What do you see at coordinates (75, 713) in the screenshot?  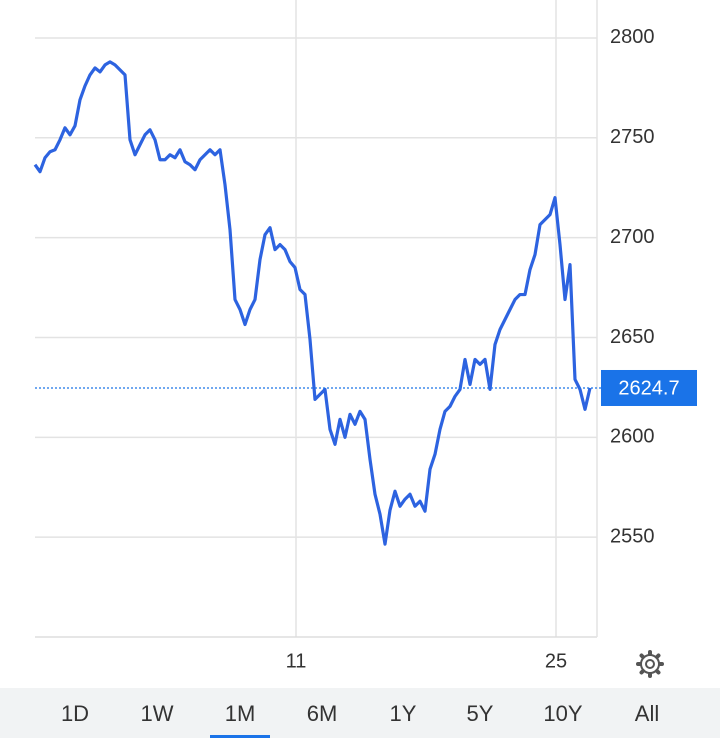 I see `range-tab: 1D` at bounding box center [75, 713].